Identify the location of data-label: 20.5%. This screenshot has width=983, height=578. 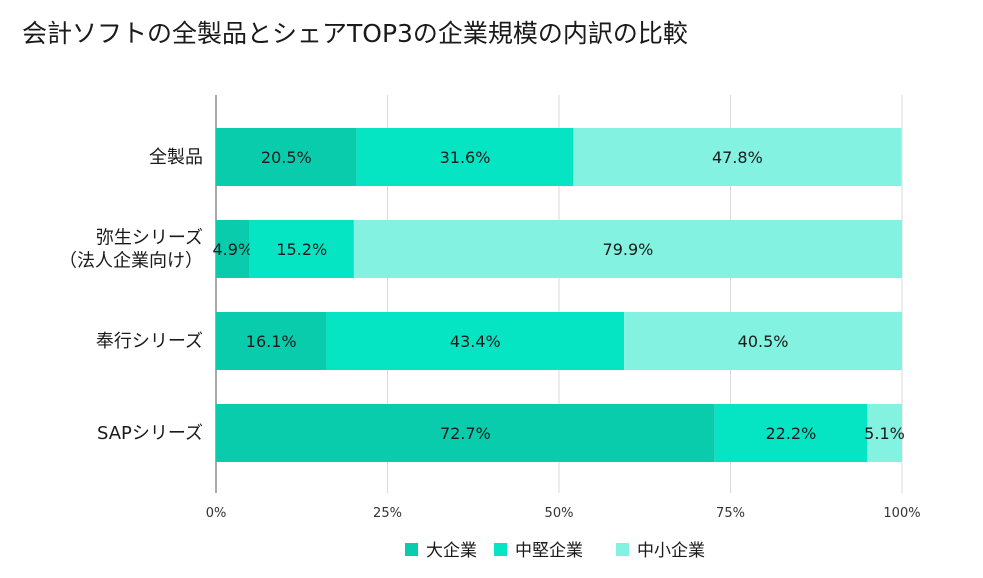
(286, 157).